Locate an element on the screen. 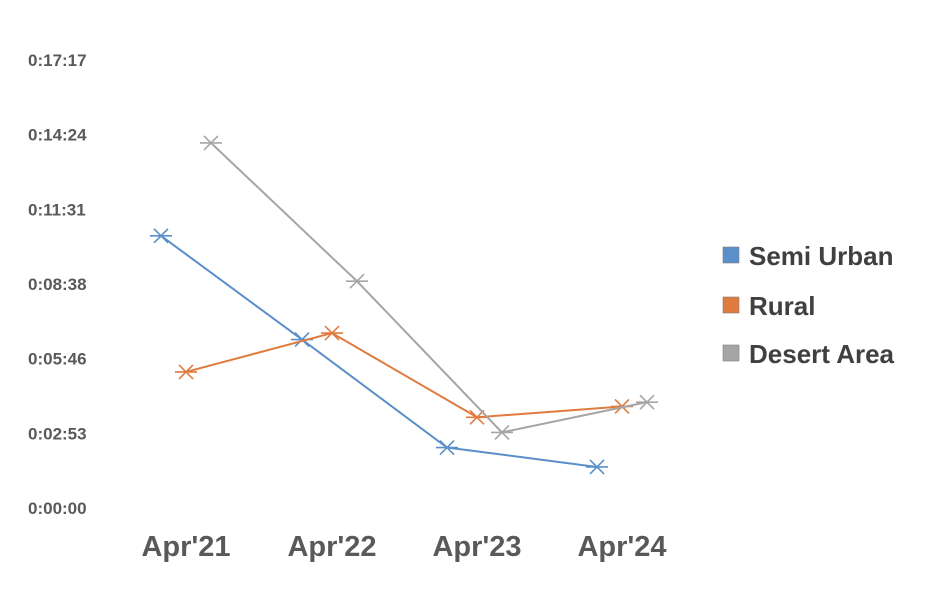 The height and width of the screenshot is (599, 948). legend-item: Rural is located at coordinates (768, 306).